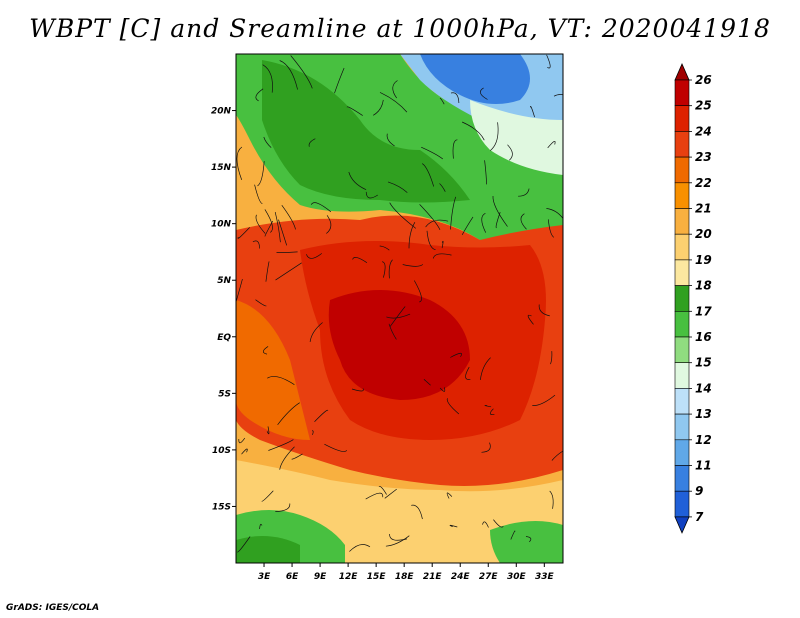 This screenshot has height=618, width=800. I want to click on colorbar-max-arrow, so click(682, 72).